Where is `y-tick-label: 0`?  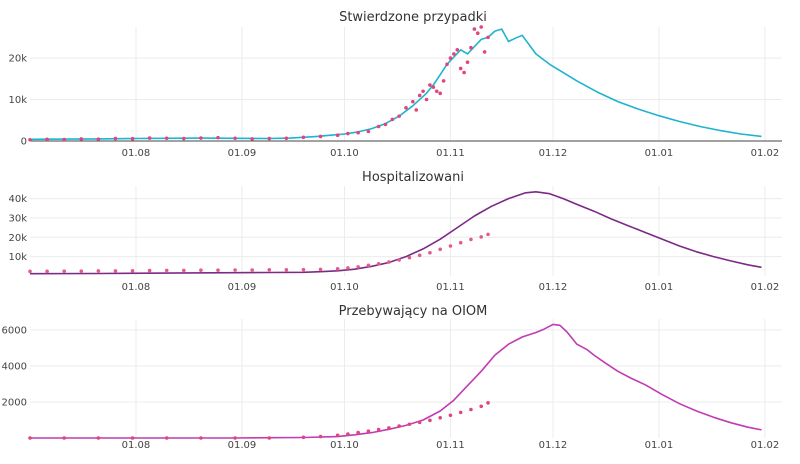 y-tick-label: 0 is located at coordinates (24, 142).